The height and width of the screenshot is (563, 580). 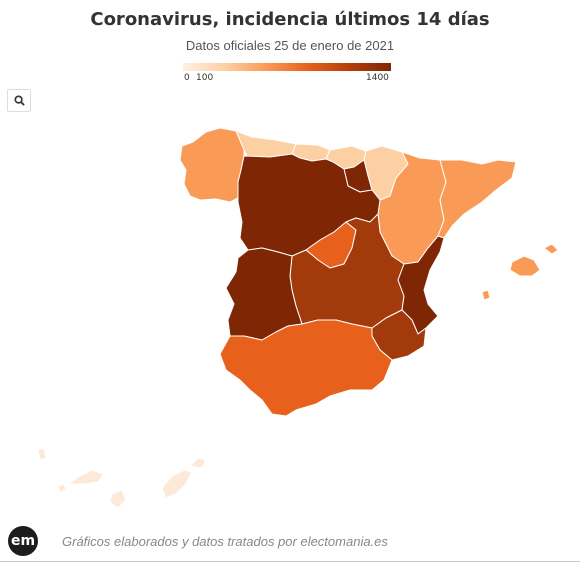 What do you see at coordinates (122, 478) in the screenshot?
I see `region-canarias` at bounding box center [122, 478].